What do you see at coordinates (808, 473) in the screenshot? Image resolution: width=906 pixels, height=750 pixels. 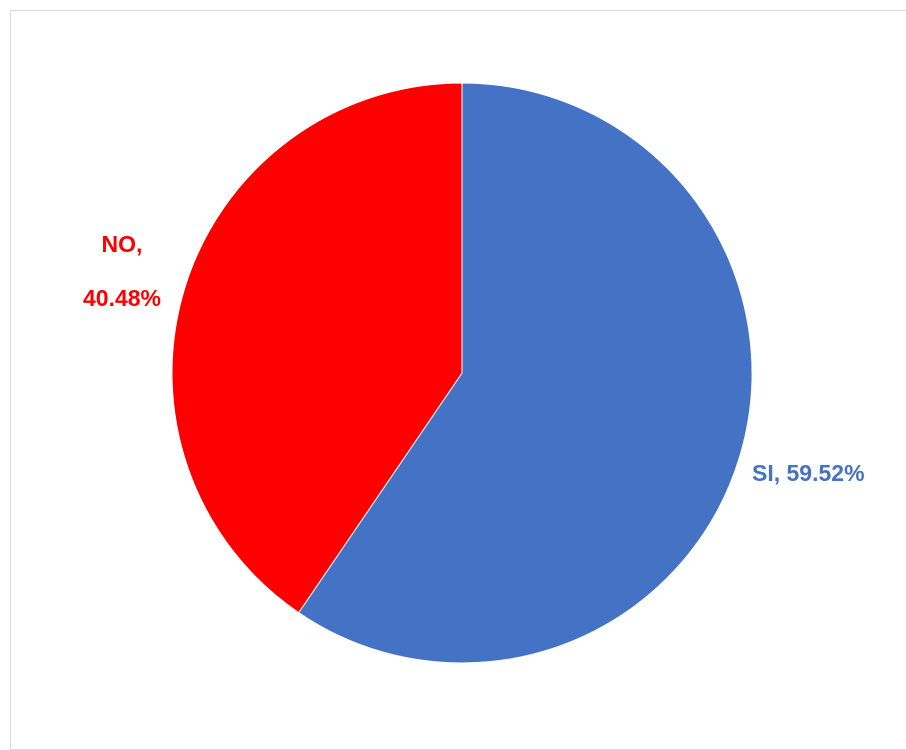 I see `slice-label-si: SI, 59.52%` at bounding box center [808, 473].